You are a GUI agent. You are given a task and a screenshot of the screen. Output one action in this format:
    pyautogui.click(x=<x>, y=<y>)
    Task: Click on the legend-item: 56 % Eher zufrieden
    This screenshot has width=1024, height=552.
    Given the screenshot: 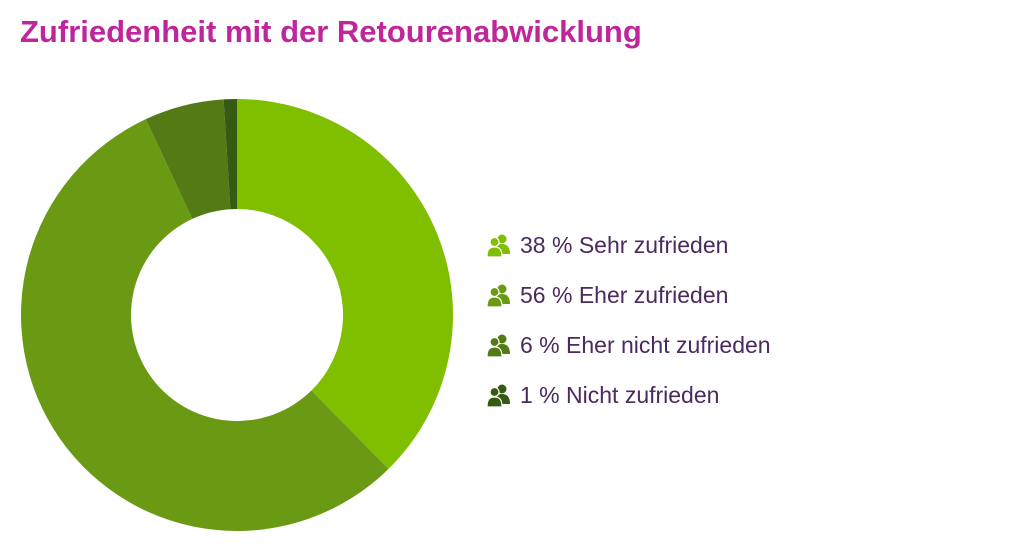 What is the action you would take?
    pyautogui.click(x=628, y=295)
    